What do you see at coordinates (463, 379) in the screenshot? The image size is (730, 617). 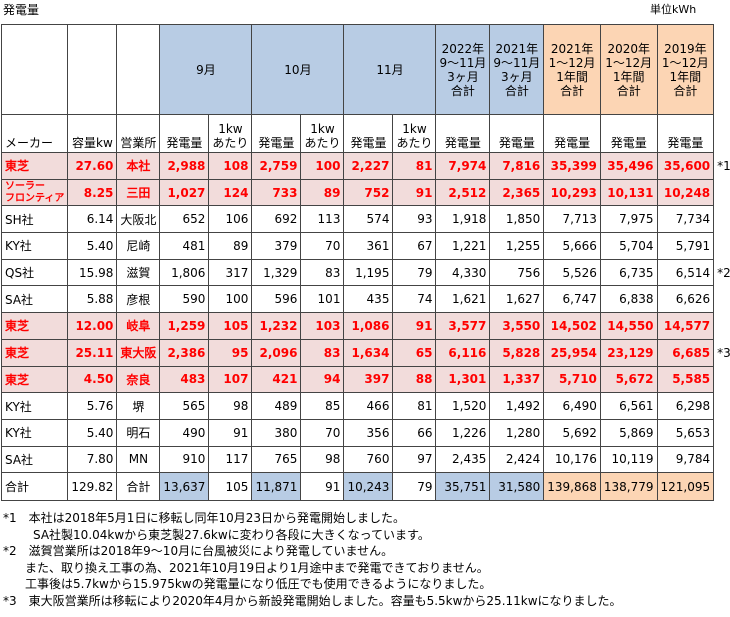 I see `cell-s22: 1,301` at bounding box center [463, 379].